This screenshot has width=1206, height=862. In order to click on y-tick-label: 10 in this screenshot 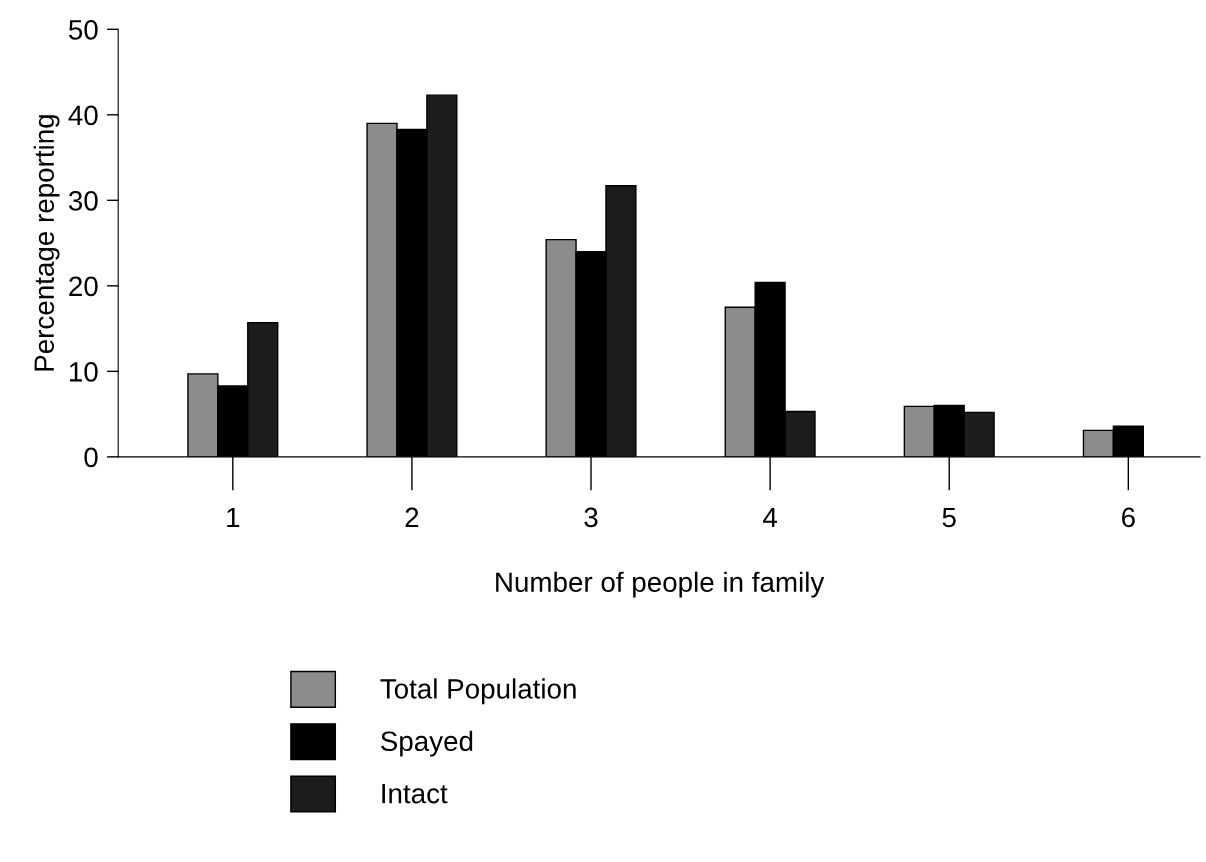, I will do `click(83, 372)`.